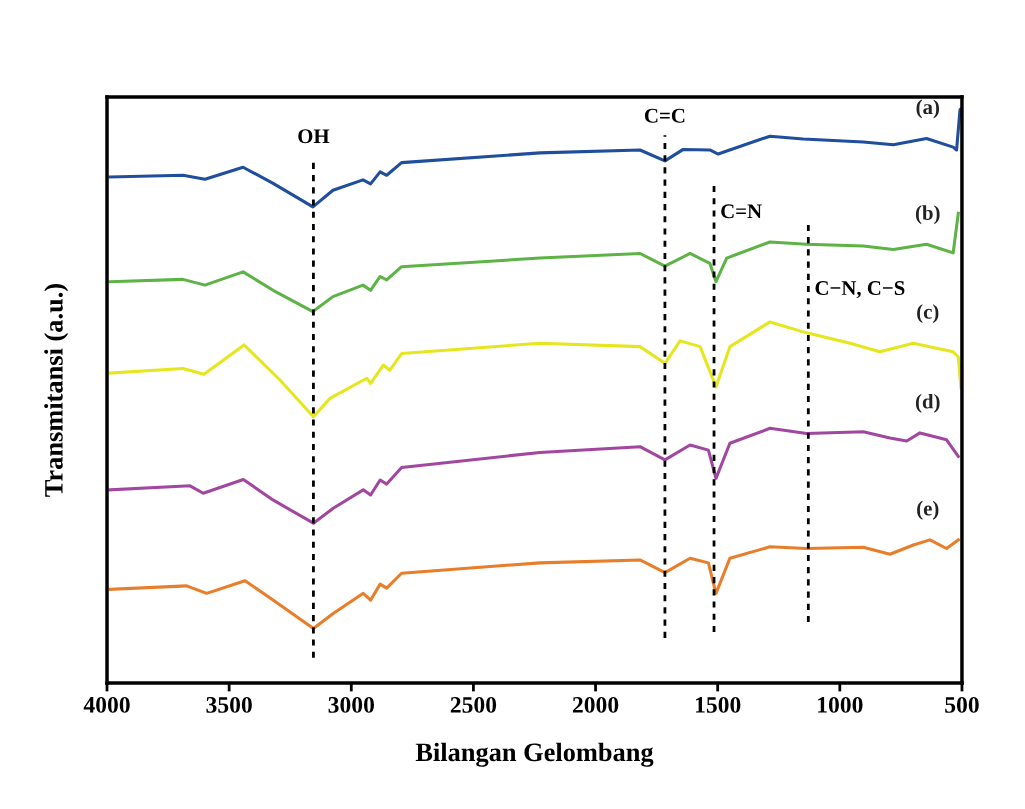  What do you see at coordinates (229, 704) in the screenshot?
I see `x-tick-label: 3500` at bounding box center [229, 704].